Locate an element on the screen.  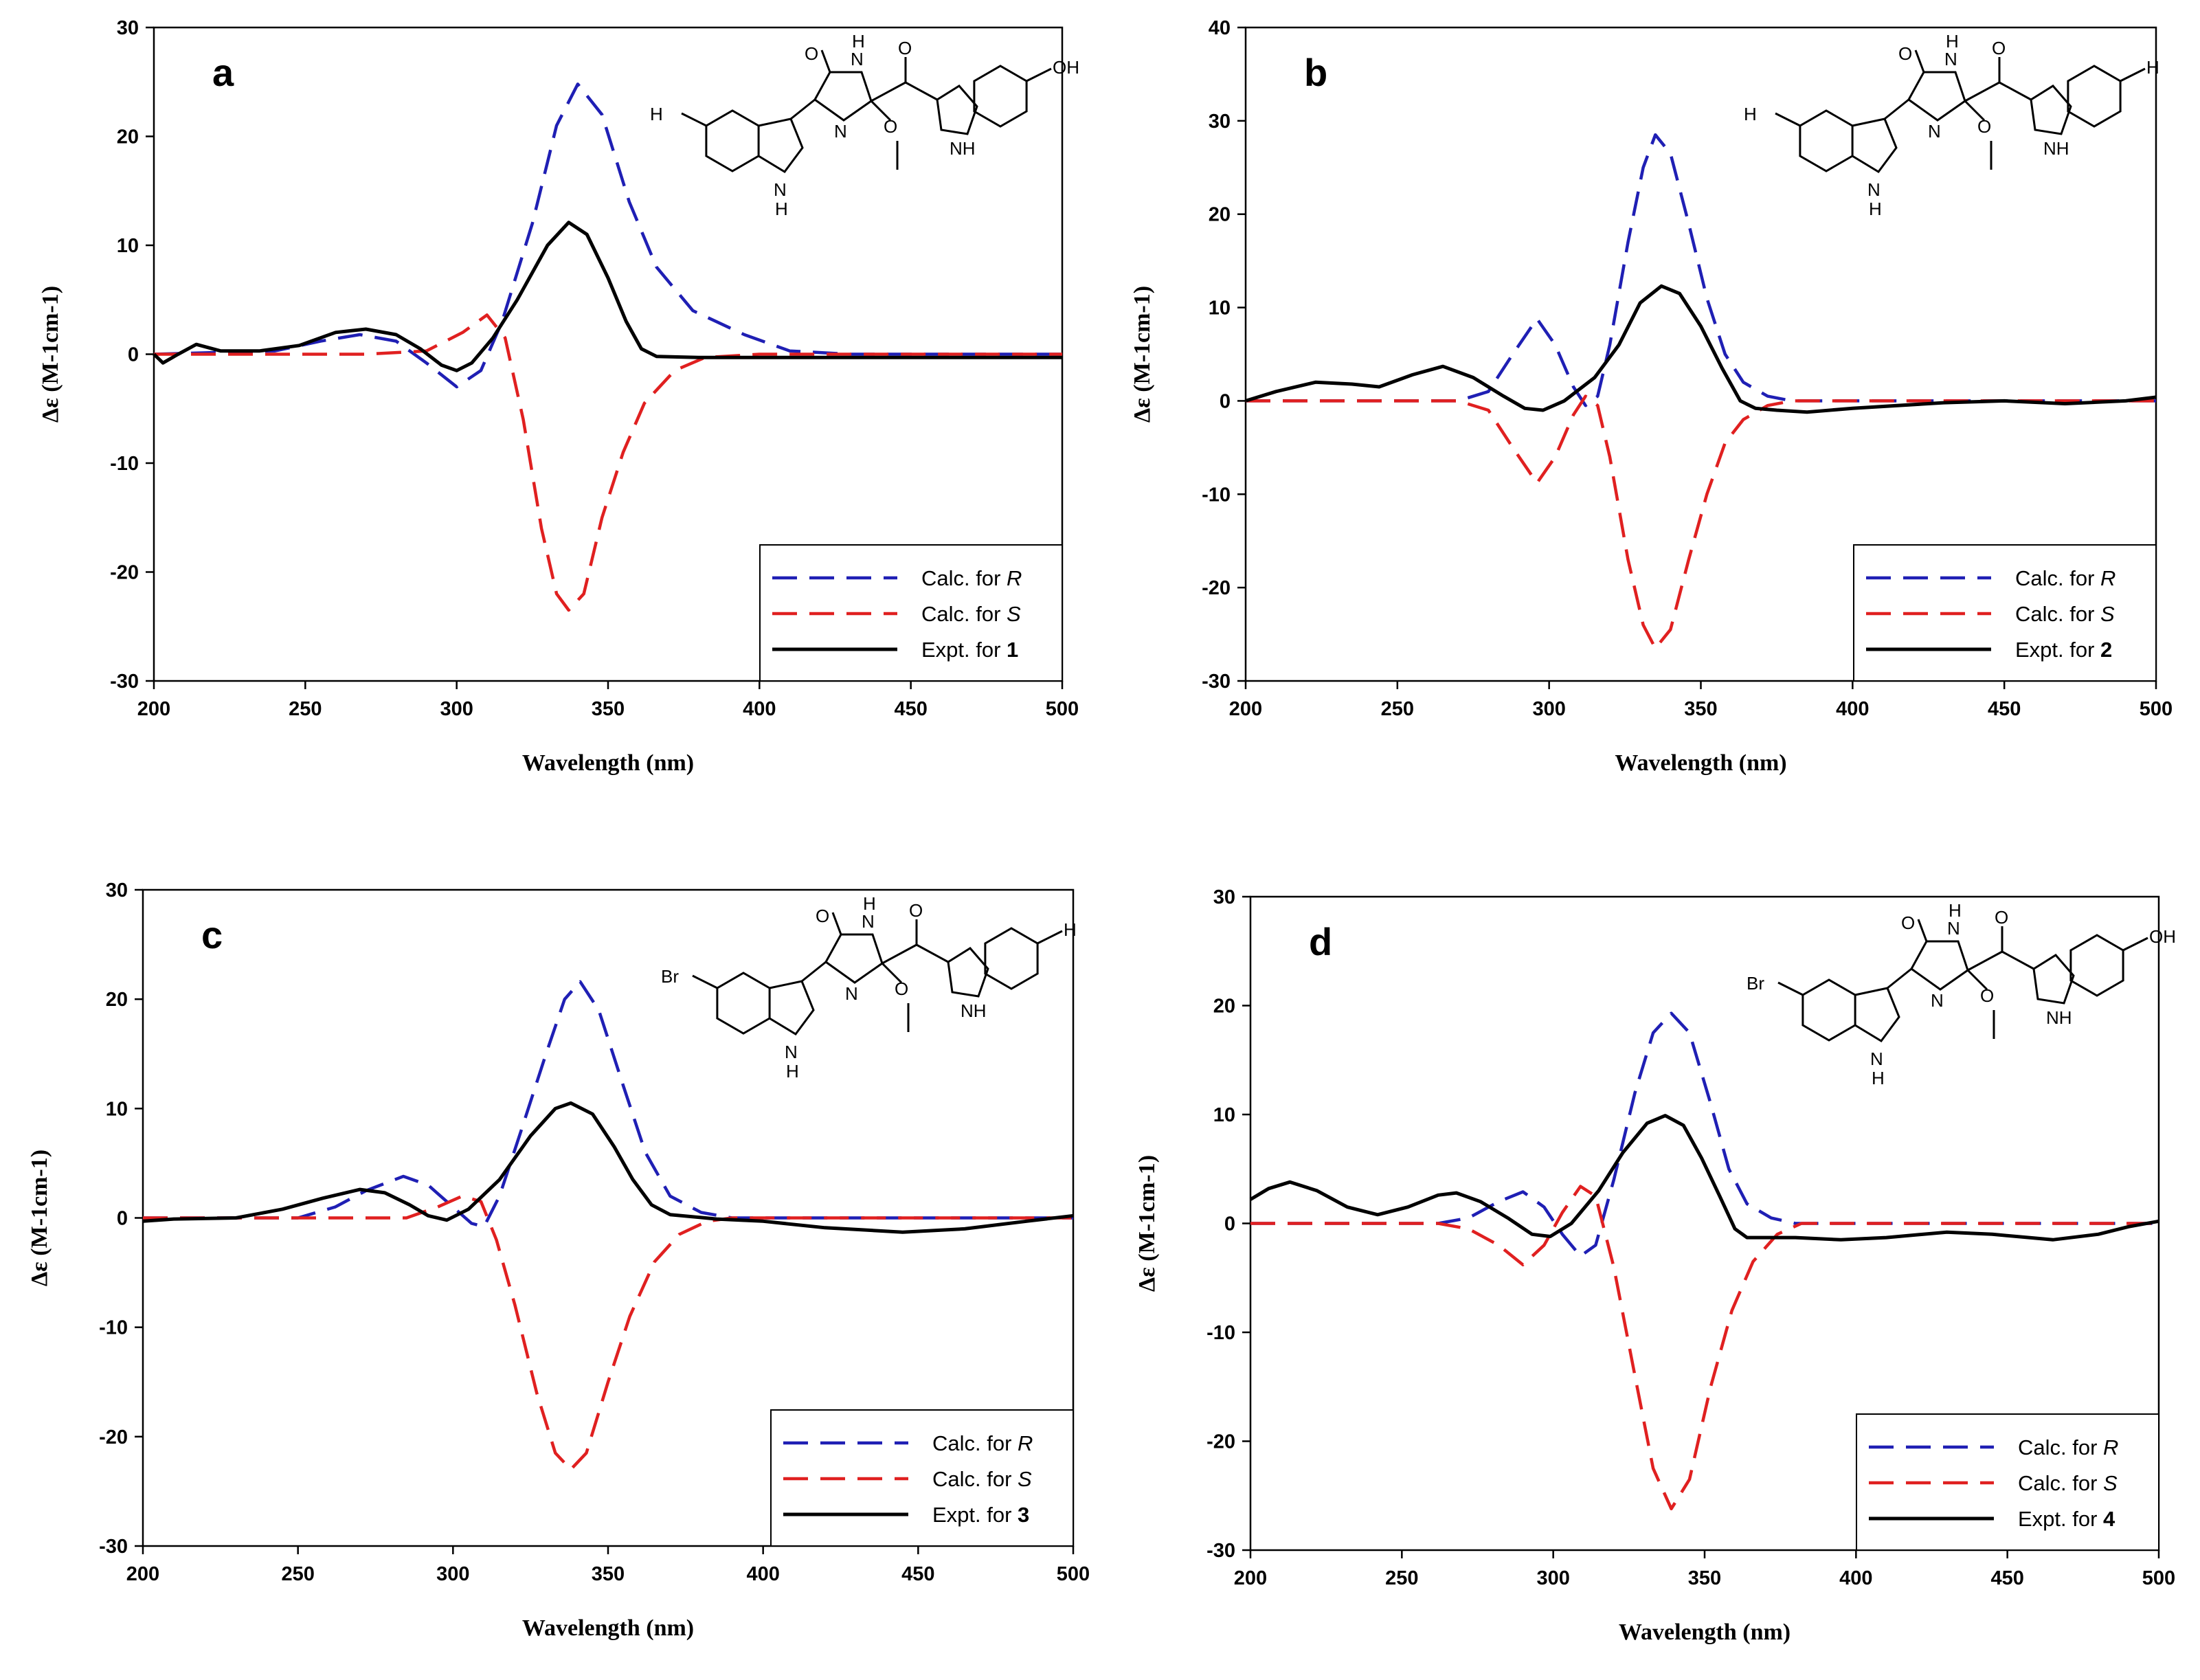
indole-benzene-ring-right is located at coordinates (1000, 96).